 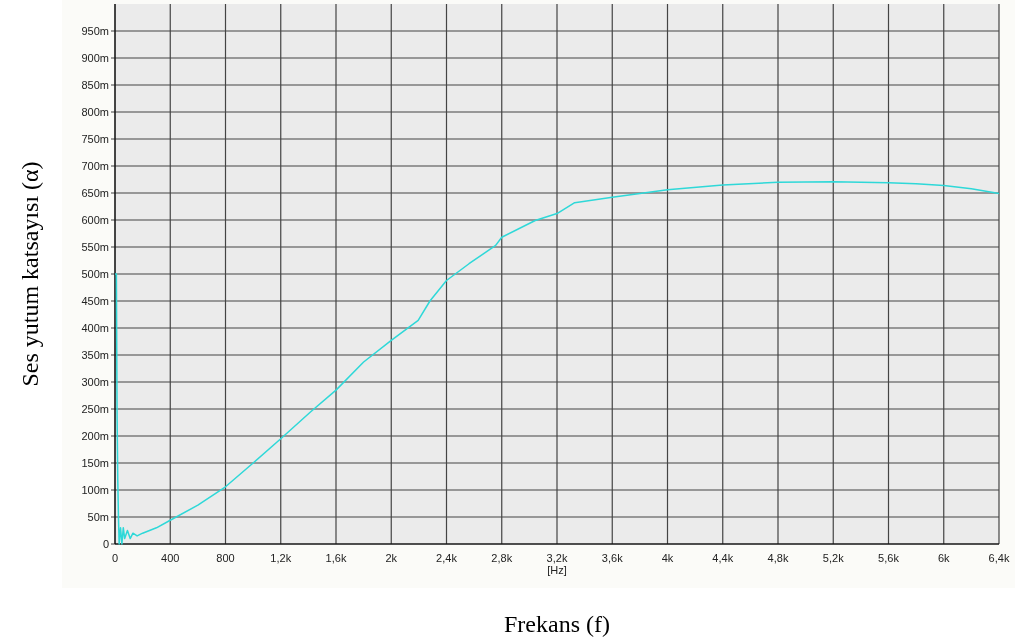 I want to click on y-tick-label: 250m, so click(x=95, y=409).